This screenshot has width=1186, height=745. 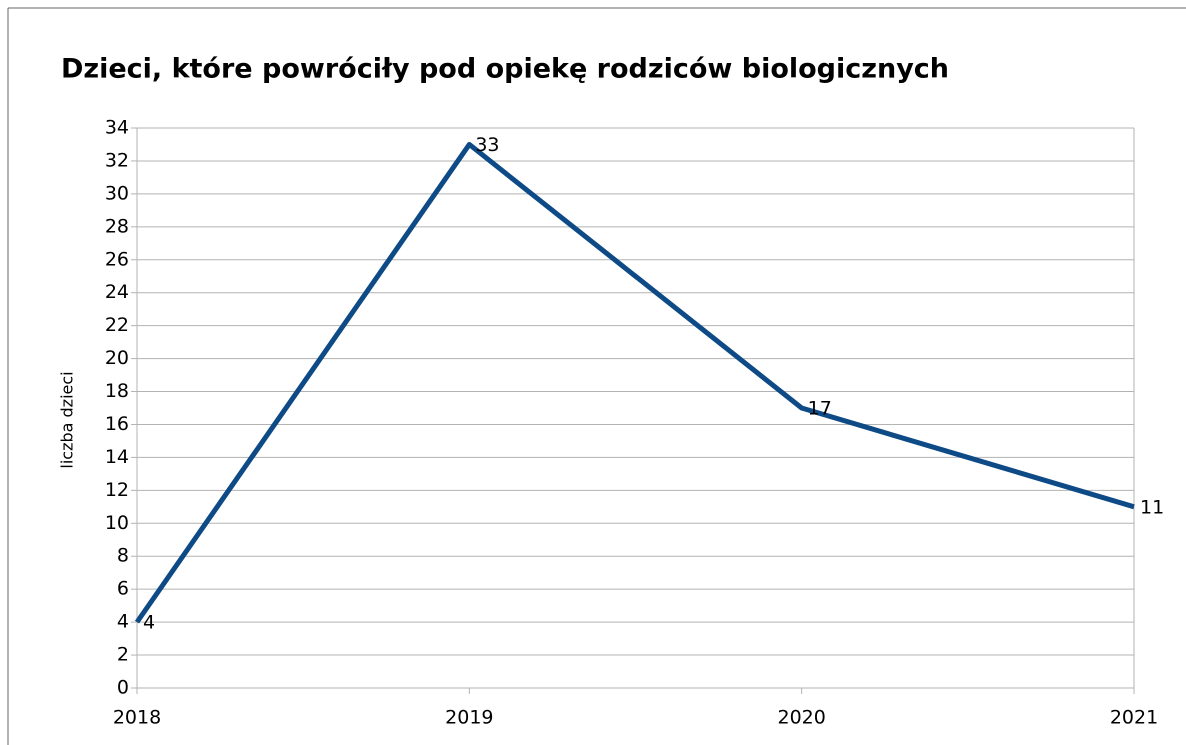 I want to click on data-label: 11, so click(x=1152, y=507).